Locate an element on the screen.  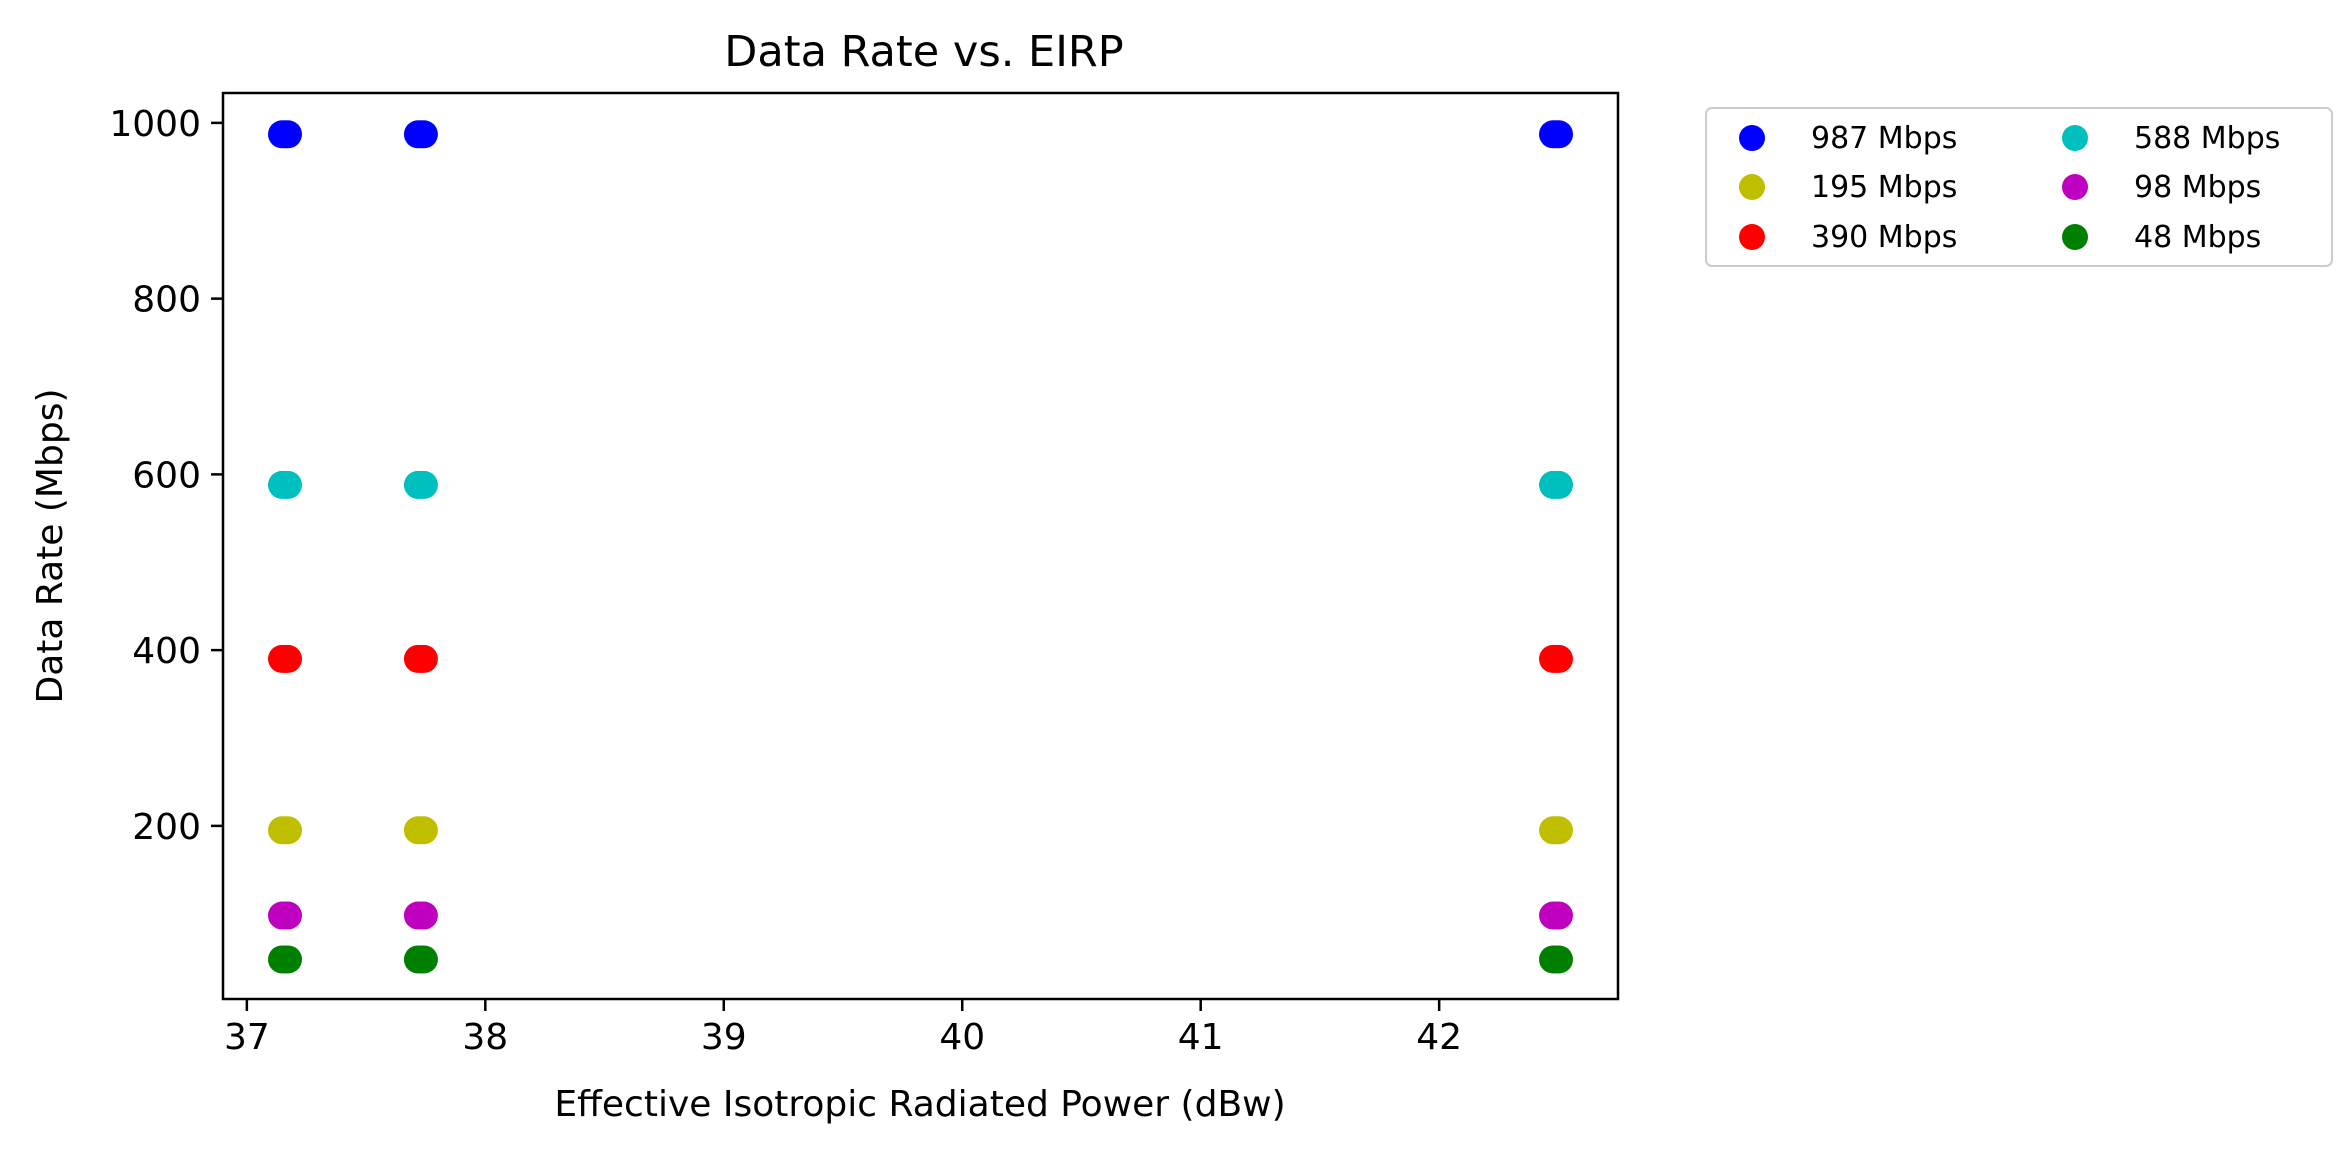
legend-item: 48 Mbps is located at coordinates (2161, 237).